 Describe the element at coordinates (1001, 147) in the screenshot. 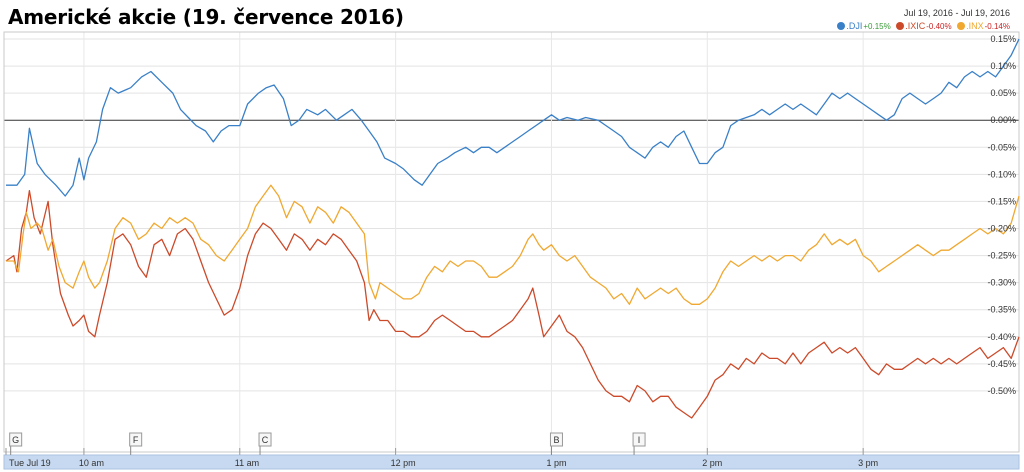

I see `y-tick-label: -0.05%` at that location.